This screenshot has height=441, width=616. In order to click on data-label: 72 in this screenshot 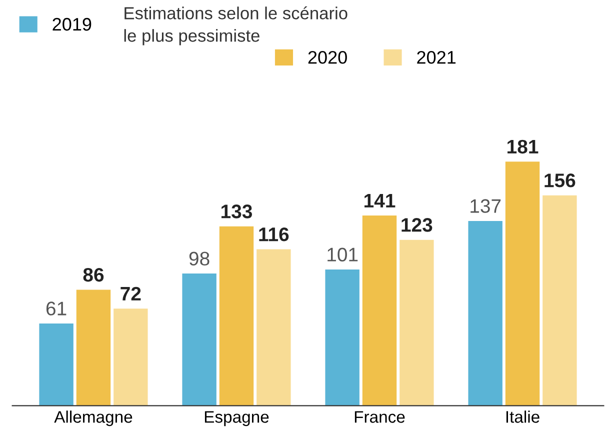, I will do `click(130, 293)`.